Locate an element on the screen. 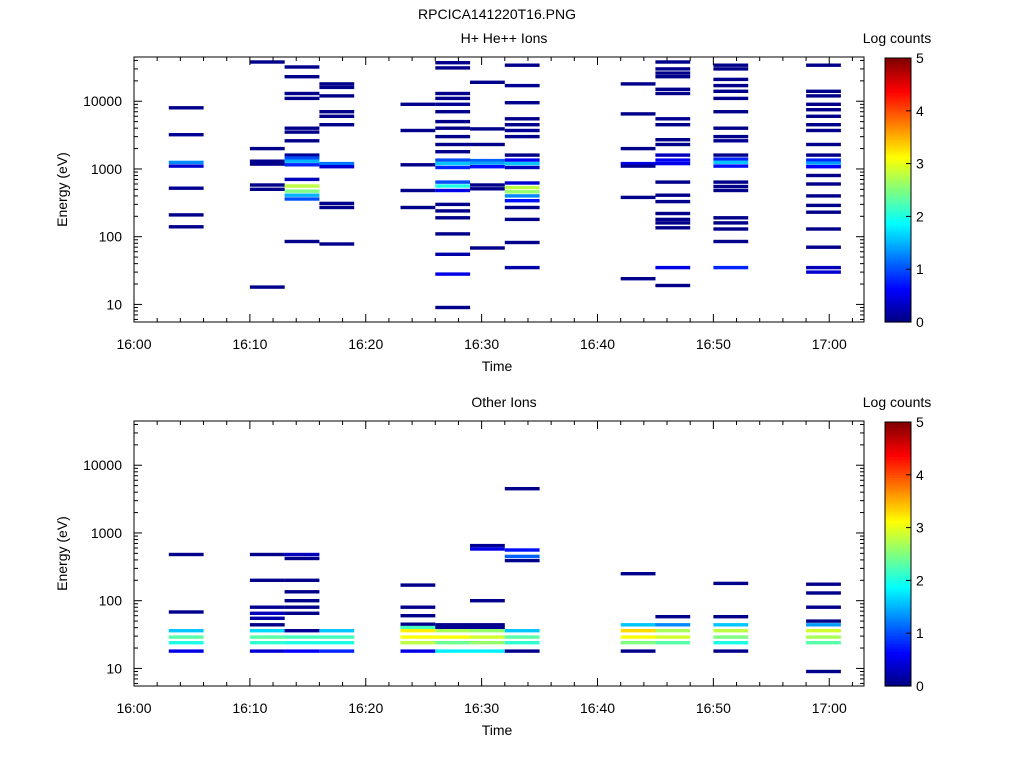 This screenshot has height=768, width=1024. y-tick-label: 100 is located at coordinates (111, 601).